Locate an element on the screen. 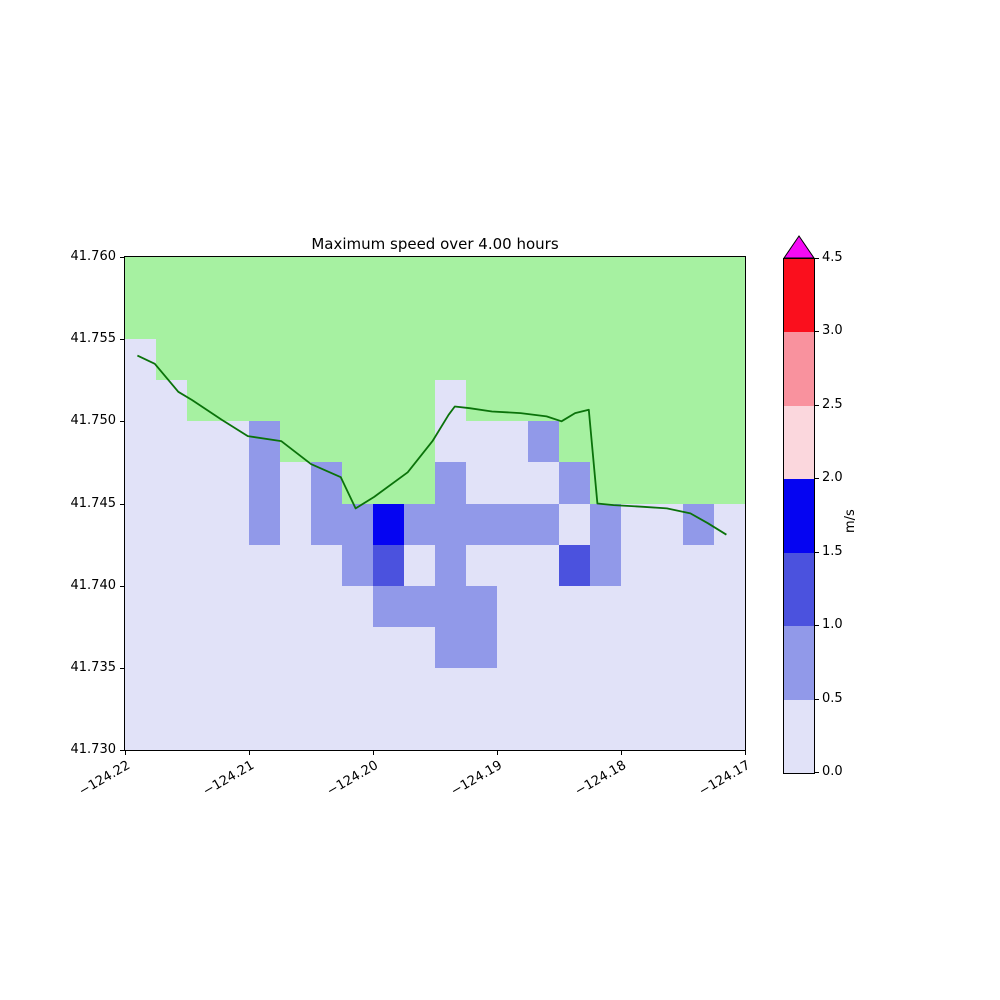 The height and width of the screenshot is (1000, 1000). coastline is located at coordinates (432, 445).